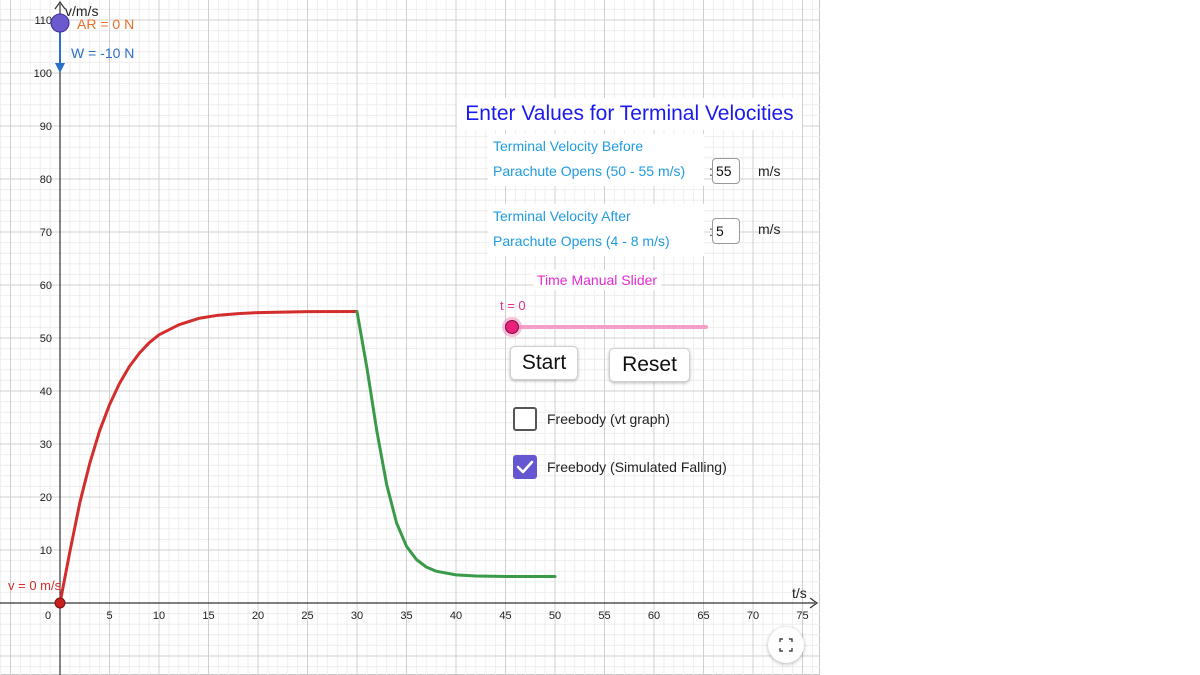  I want to click on x-tick-label: 30, so click(357, 616).